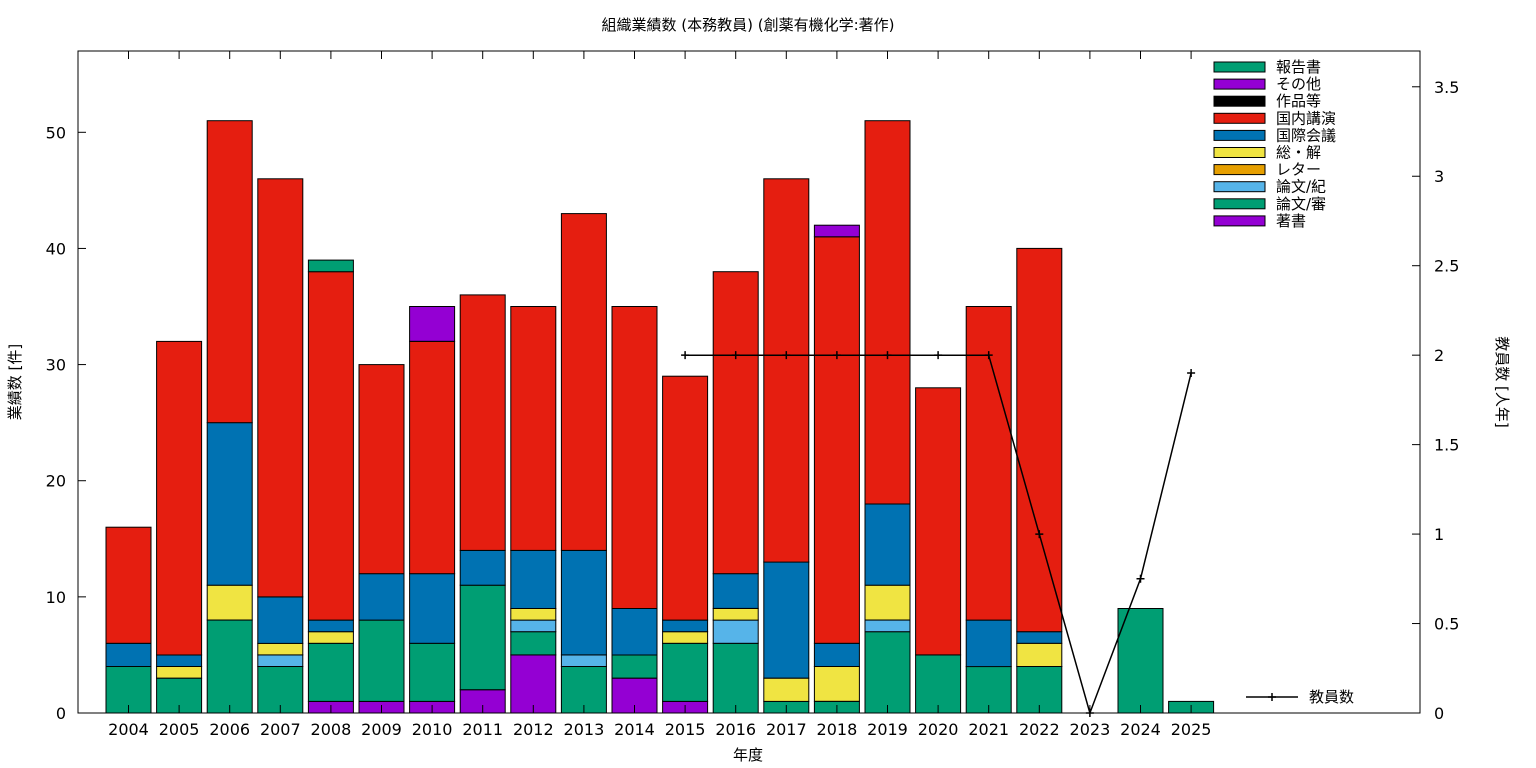 The image size is (1536, 768). Describe the element at coordinates (1291, 221) in the screenshot. I see `legend-label: 著書` at that location.